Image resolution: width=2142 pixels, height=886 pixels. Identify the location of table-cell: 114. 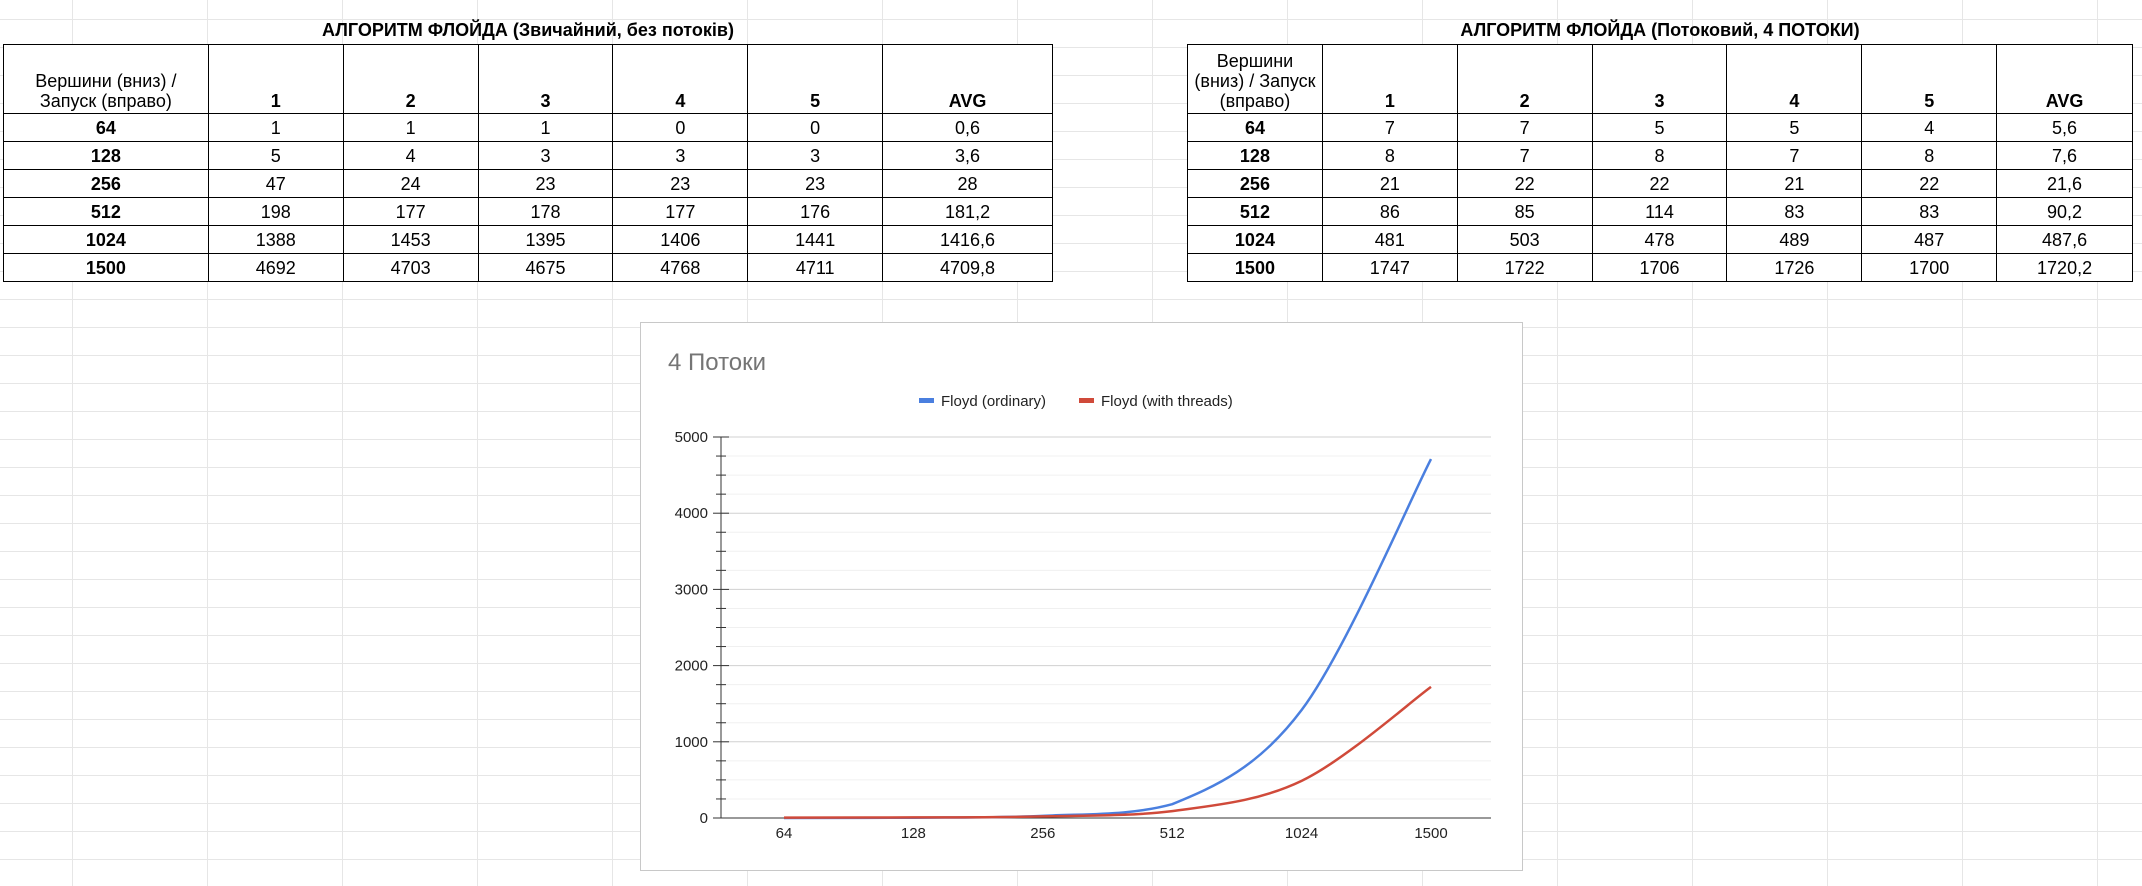
(1659, 211).